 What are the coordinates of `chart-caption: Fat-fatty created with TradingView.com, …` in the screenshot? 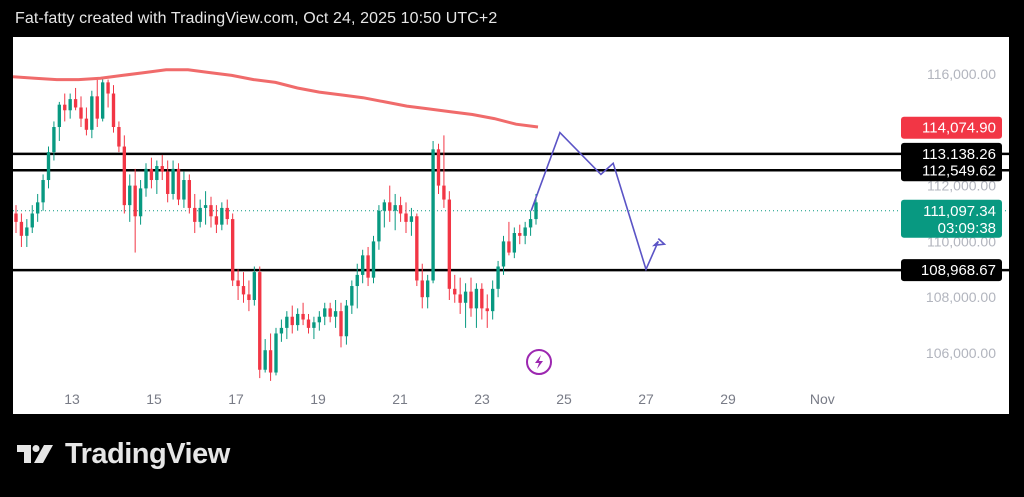 It's located at (256, 18).